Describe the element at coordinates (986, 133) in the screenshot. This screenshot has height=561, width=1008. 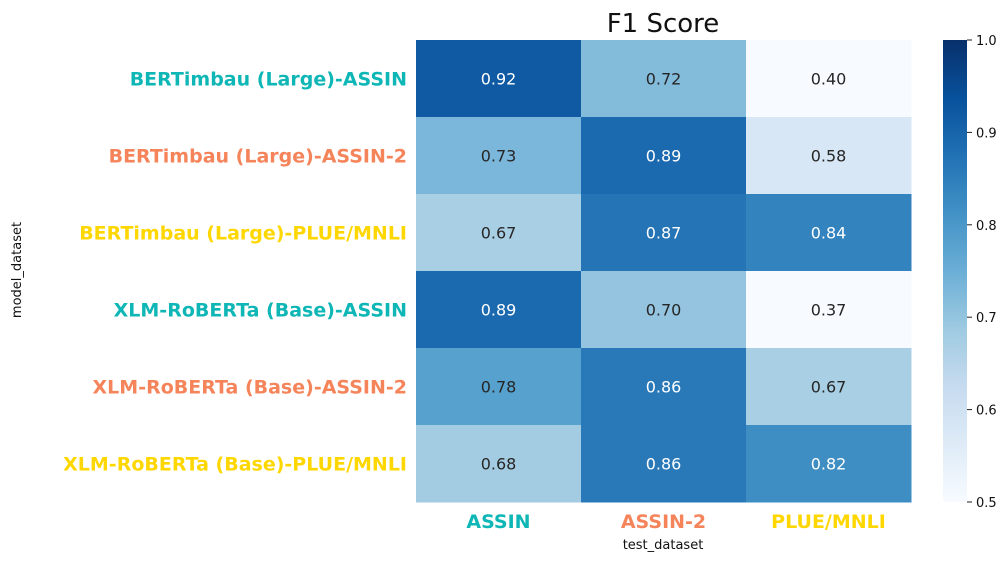
I see `colorbar-tick-label: 0.9` at that location.